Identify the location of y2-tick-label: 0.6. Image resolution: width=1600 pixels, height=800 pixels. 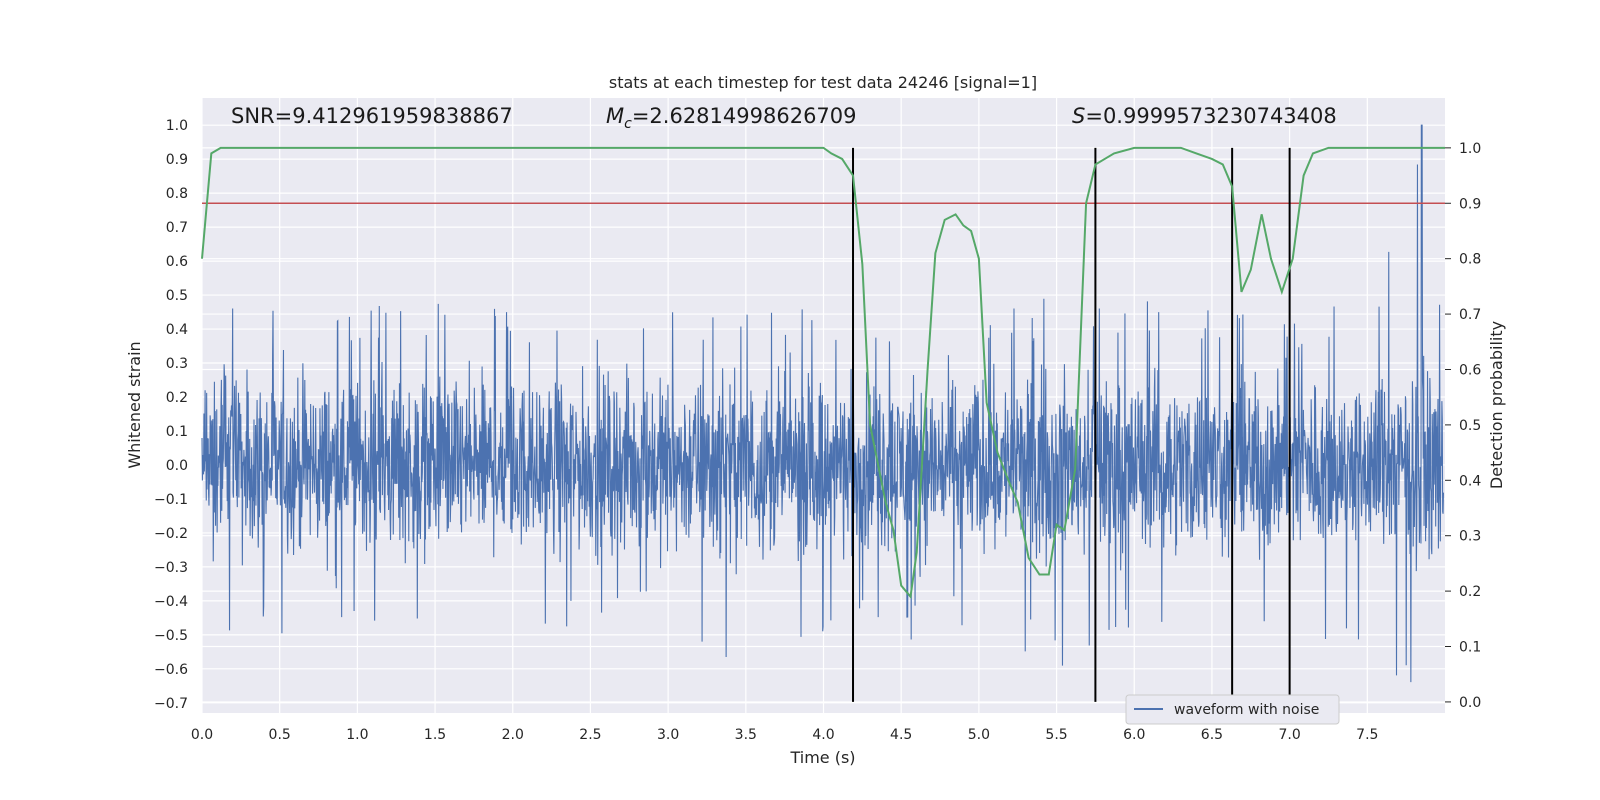
(1470, 370).